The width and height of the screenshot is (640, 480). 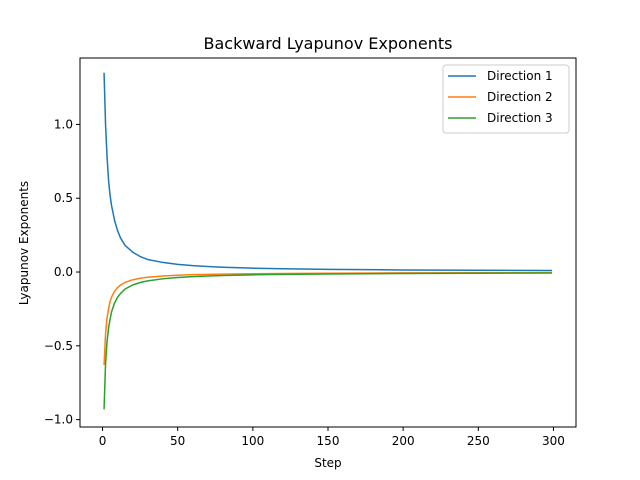 I want to click on legend-label-direction-1: Direction 1, so click(x=520, y=76).